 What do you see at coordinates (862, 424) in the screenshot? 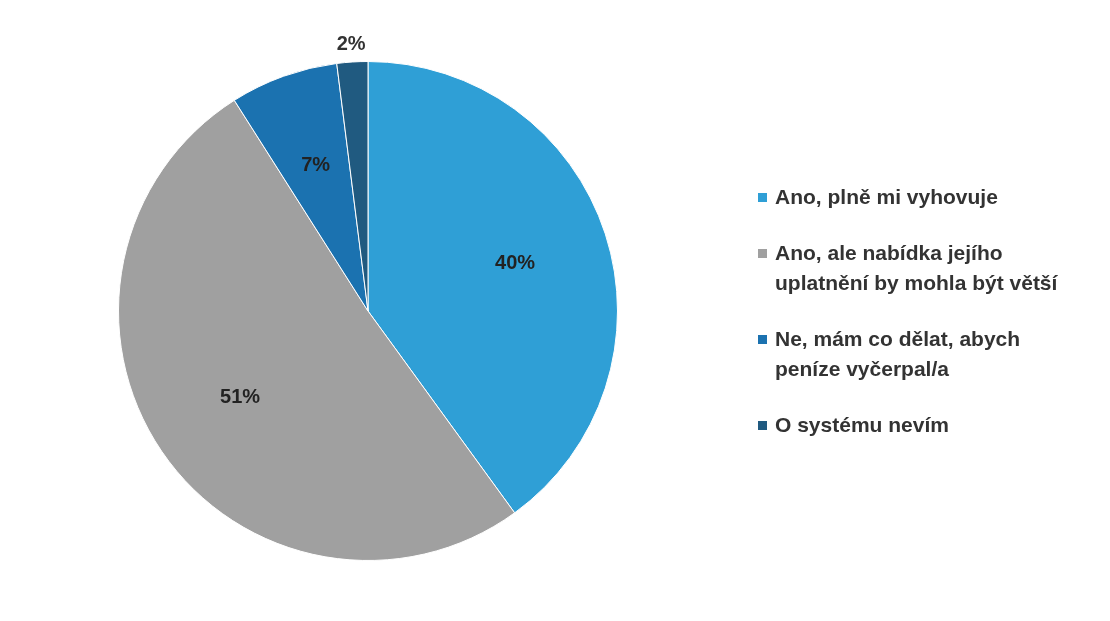
I see `legend-label: O systému nevím` at bounding box center [862, 424].